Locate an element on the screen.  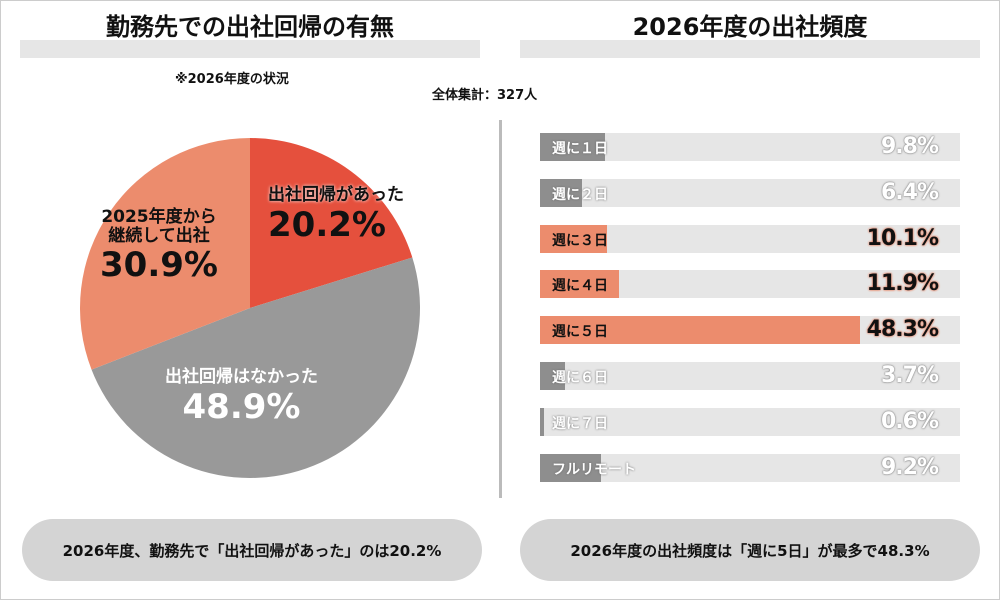
bar-row: 週に５日 48.3% is located at coordinates (750, 330).